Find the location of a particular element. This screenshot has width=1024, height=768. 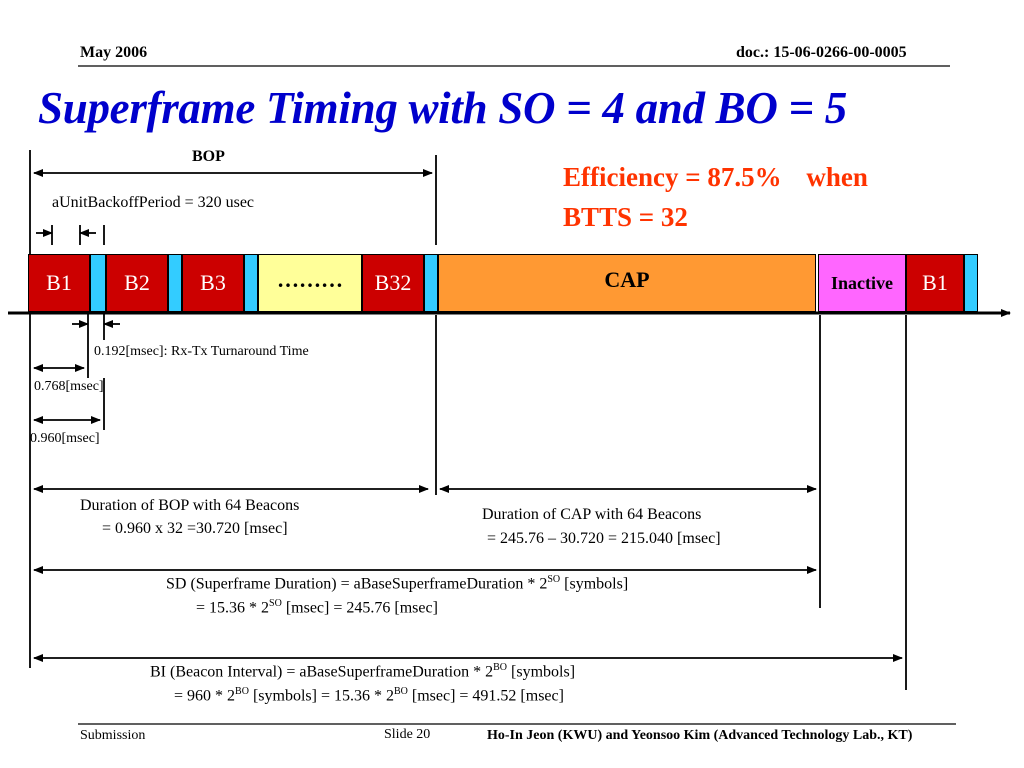

beacon-b1-next: B1 is located at coordinates (935, 283).